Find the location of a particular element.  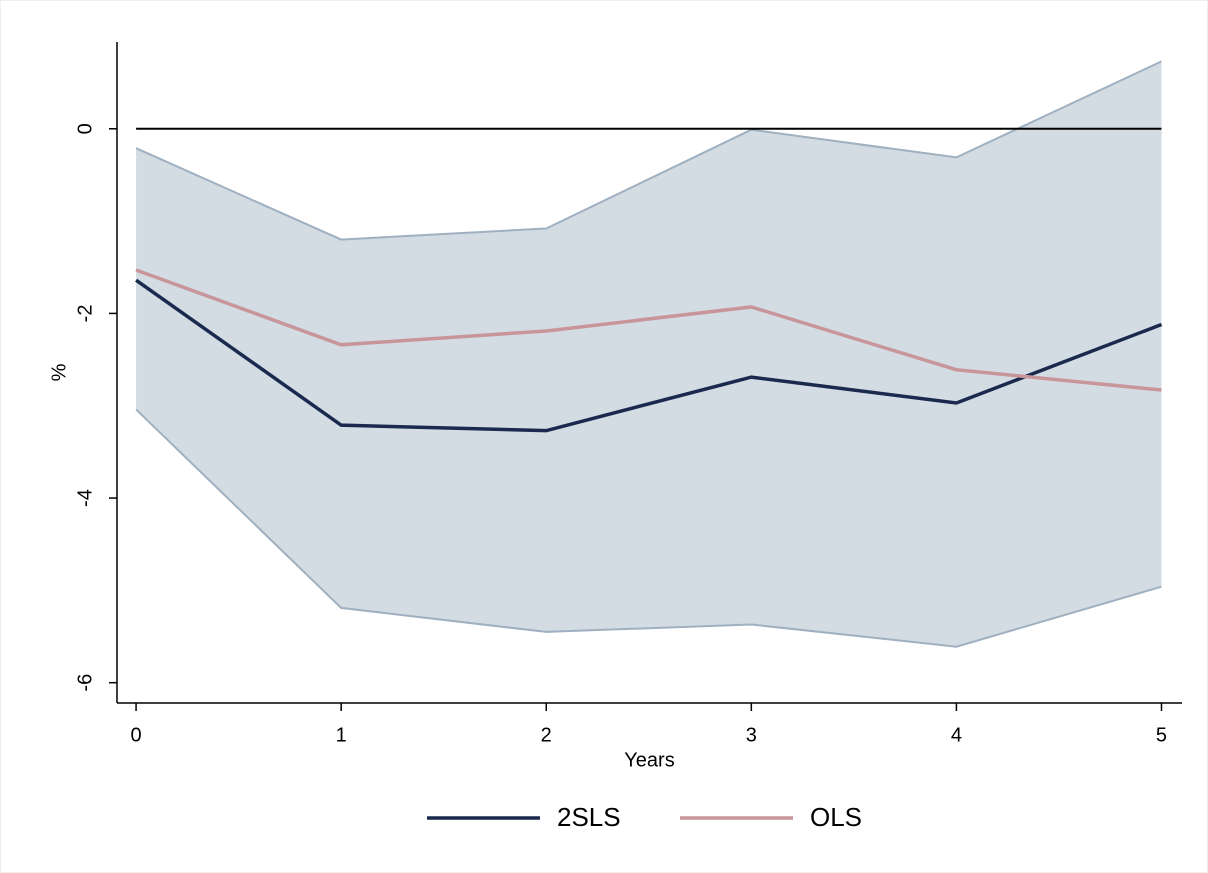

legend-label: 2SLS is located at coordinates (589, 817).